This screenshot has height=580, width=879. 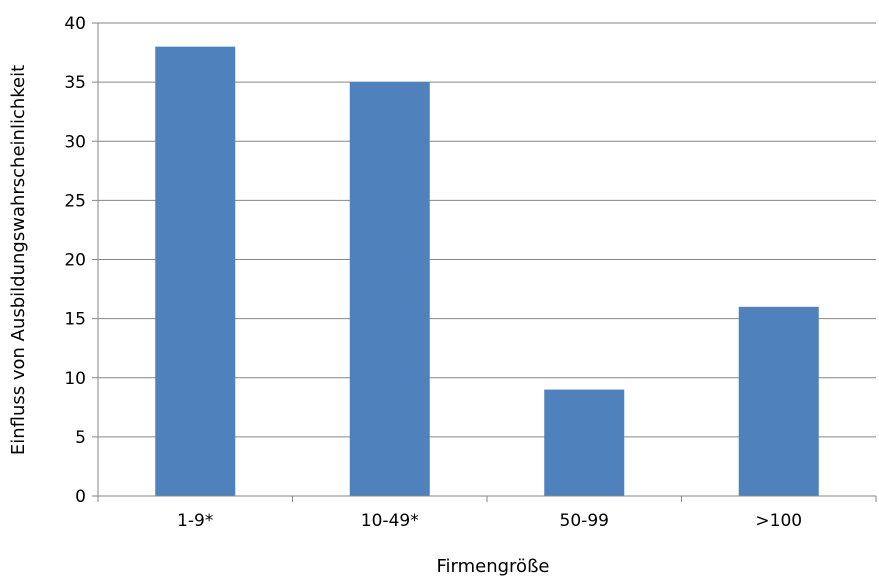 I want to click on y-tick-label: 20, so click(x=75, y=261).